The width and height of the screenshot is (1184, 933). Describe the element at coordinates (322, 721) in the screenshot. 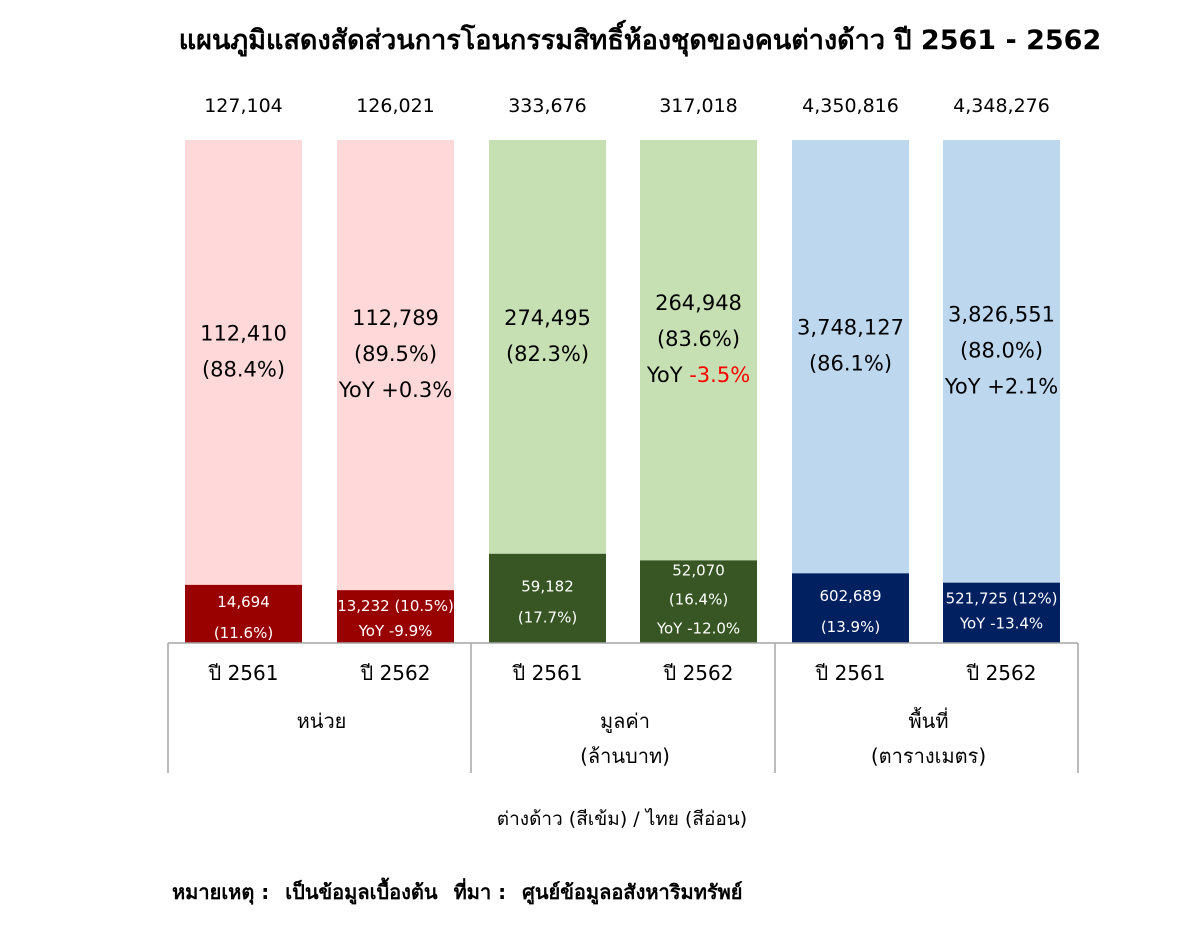

I see `group-label: หน่วย` at that location.